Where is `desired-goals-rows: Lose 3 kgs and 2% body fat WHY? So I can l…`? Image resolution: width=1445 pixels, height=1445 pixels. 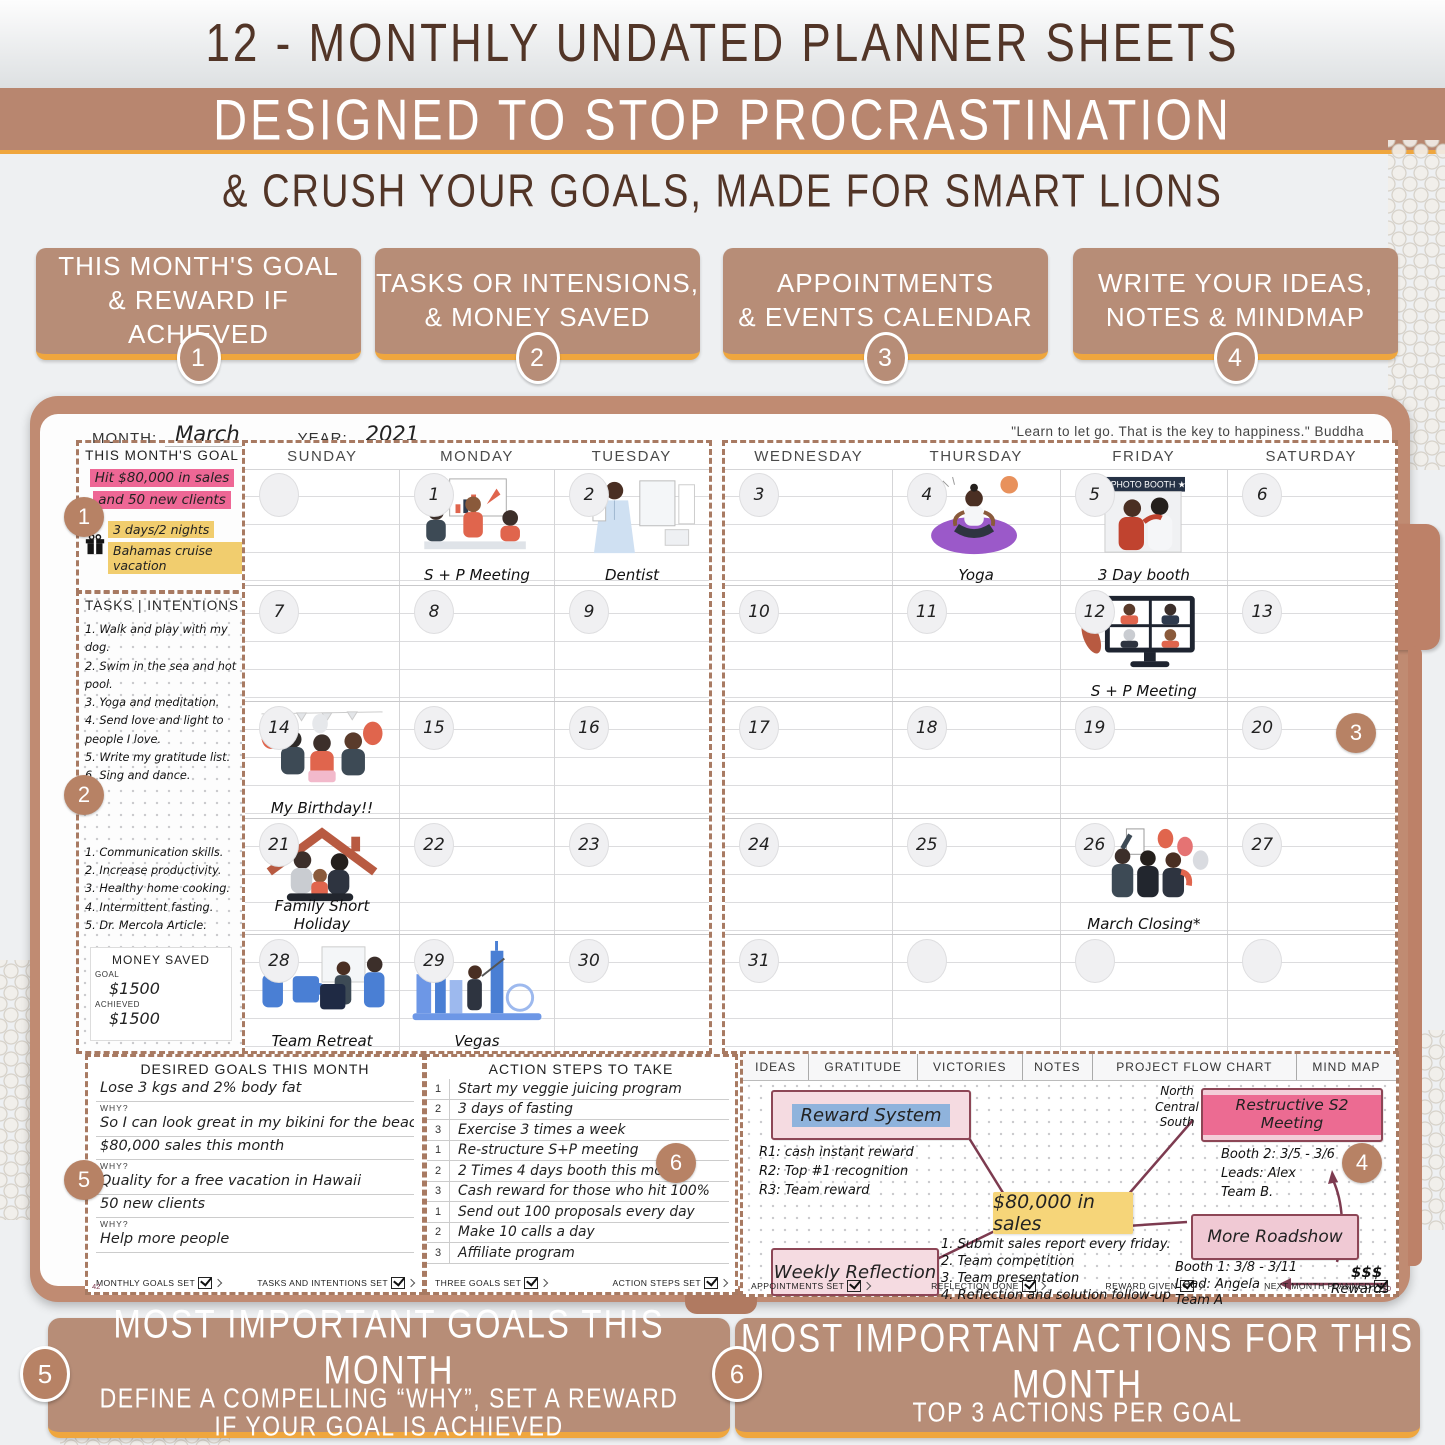
desired-goals-rows: Lose 3 kgs and 2% body fat WHY? So I can l… is located at coordinates (255, 1166).